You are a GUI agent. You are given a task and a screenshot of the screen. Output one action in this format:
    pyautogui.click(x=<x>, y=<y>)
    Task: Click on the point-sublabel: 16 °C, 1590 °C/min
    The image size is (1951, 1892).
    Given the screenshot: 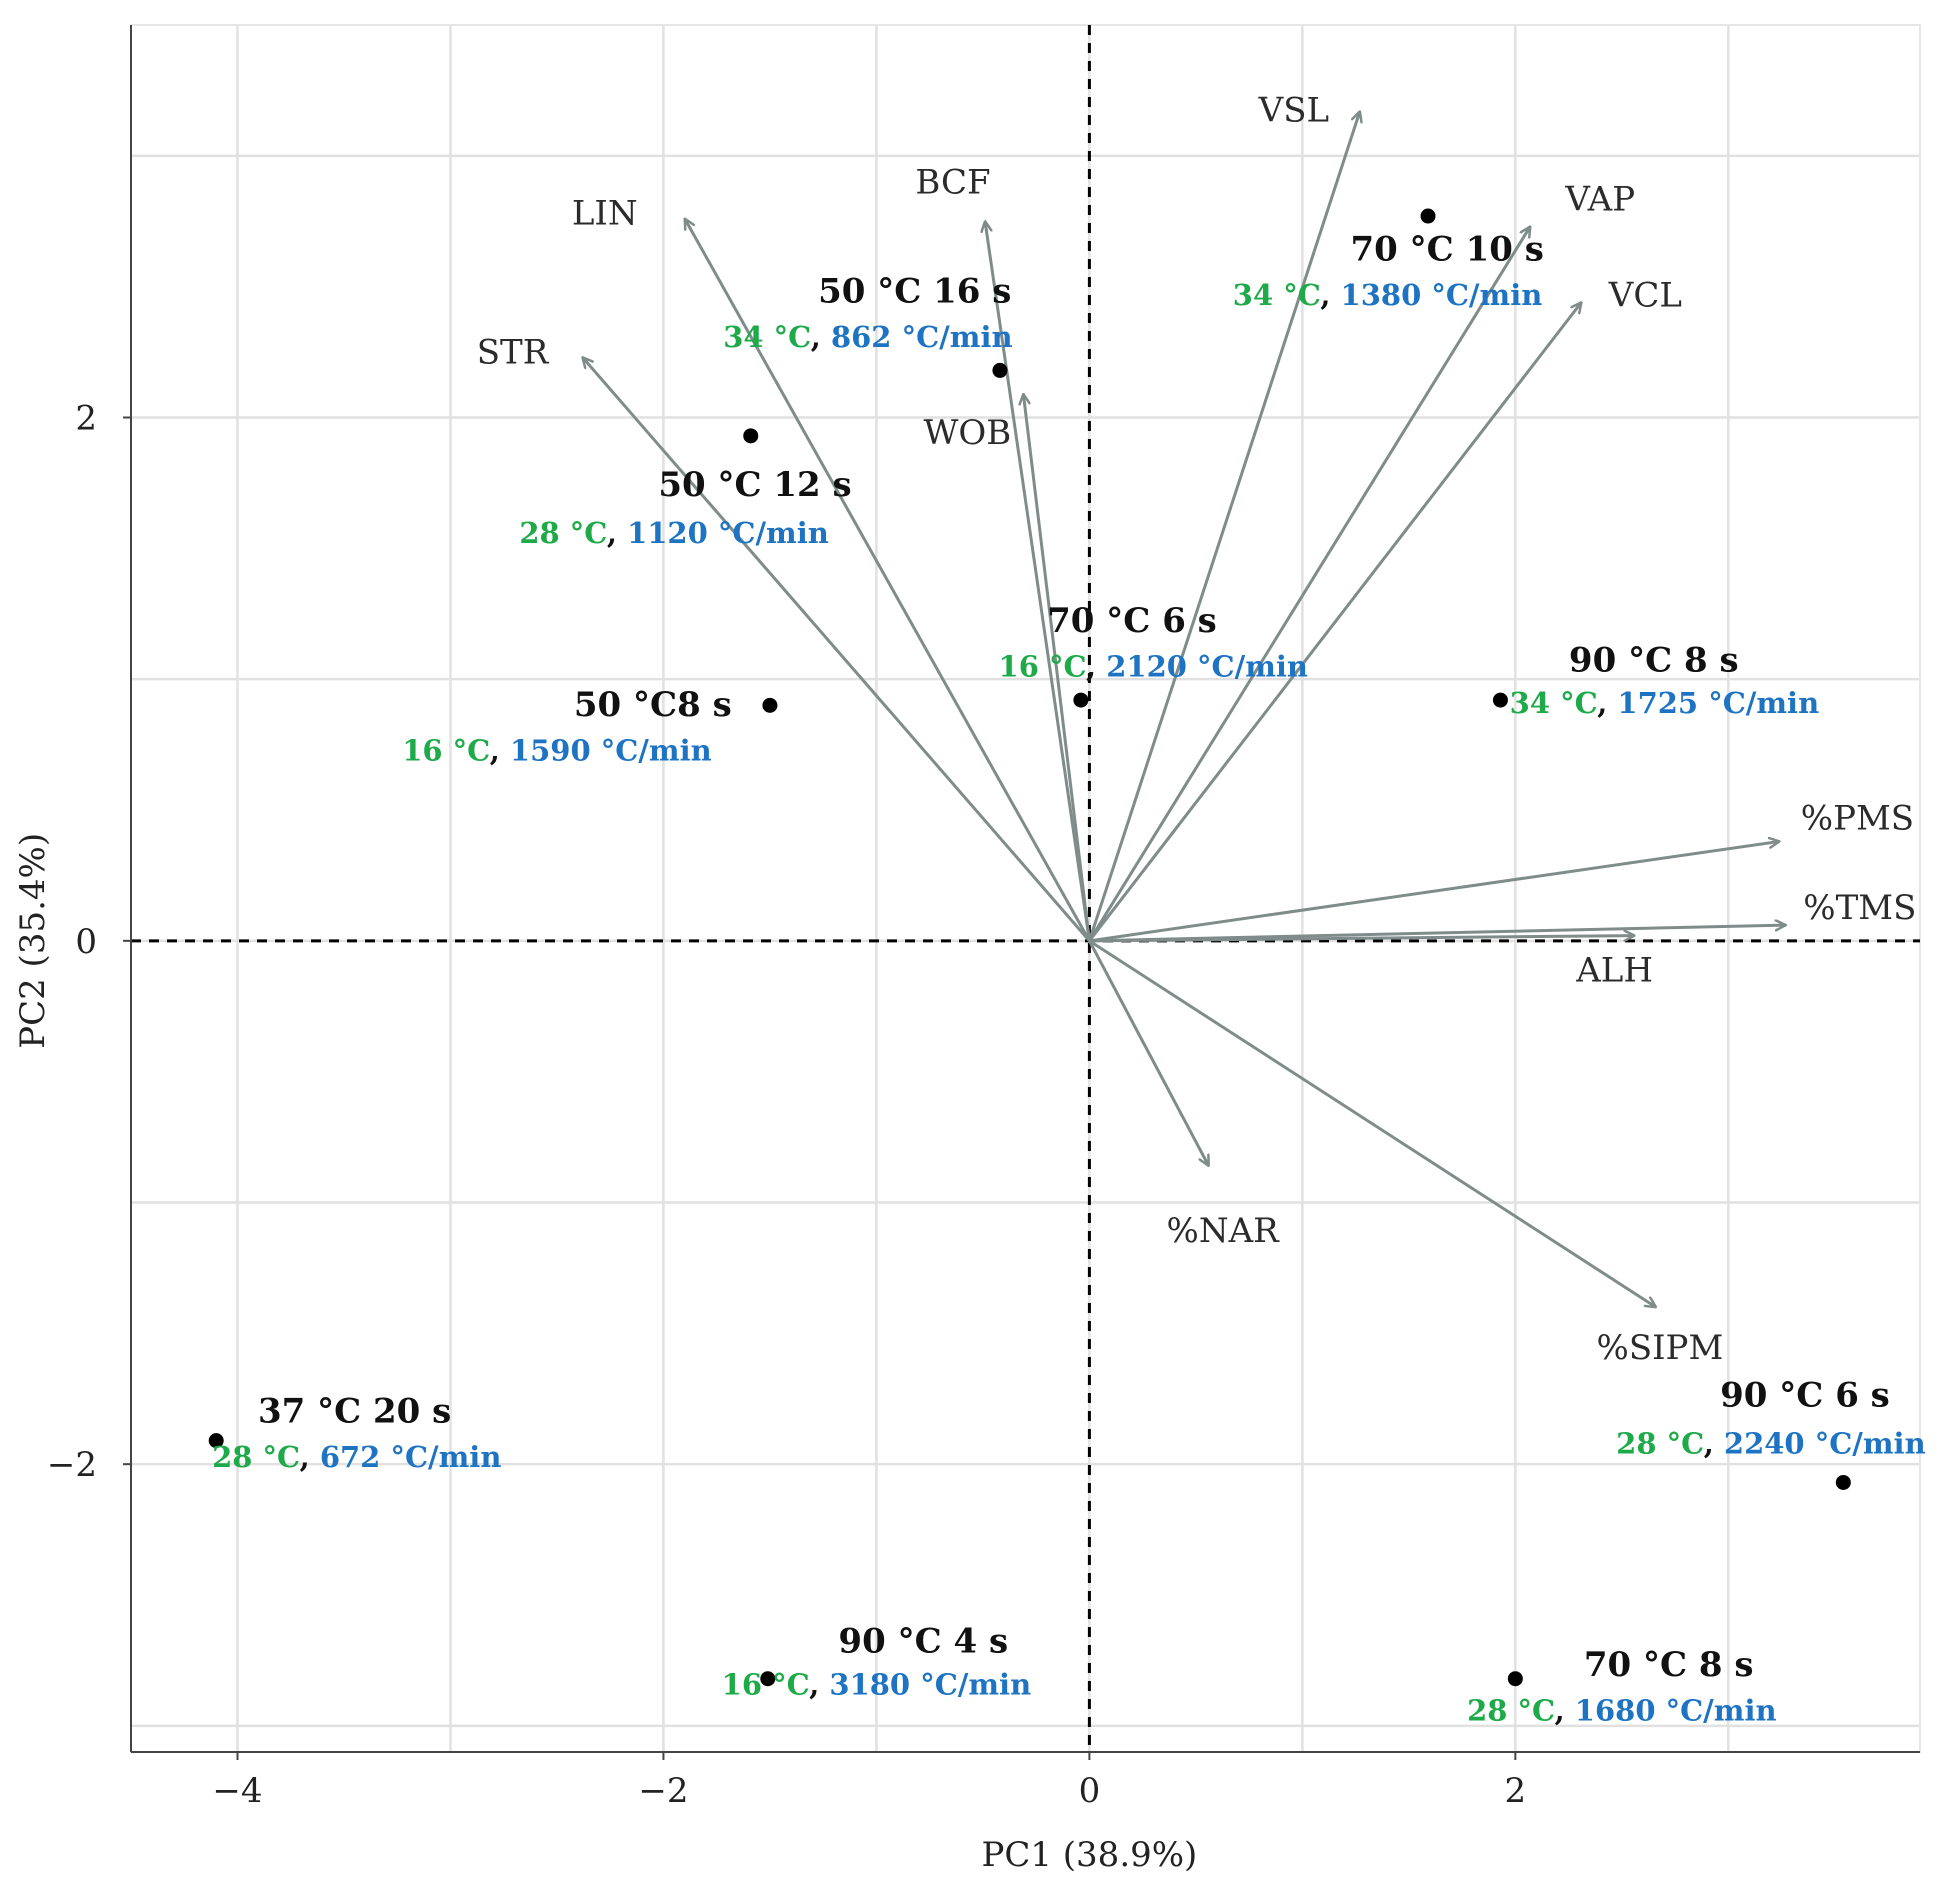 What is the action you would take?
    pyautogui.click(x=557, y=750)
    